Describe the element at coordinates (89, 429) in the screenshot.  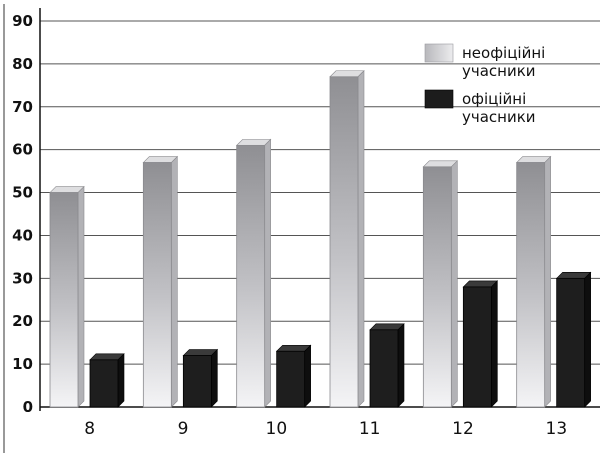
I see `x-tick-label: 8` at that location.